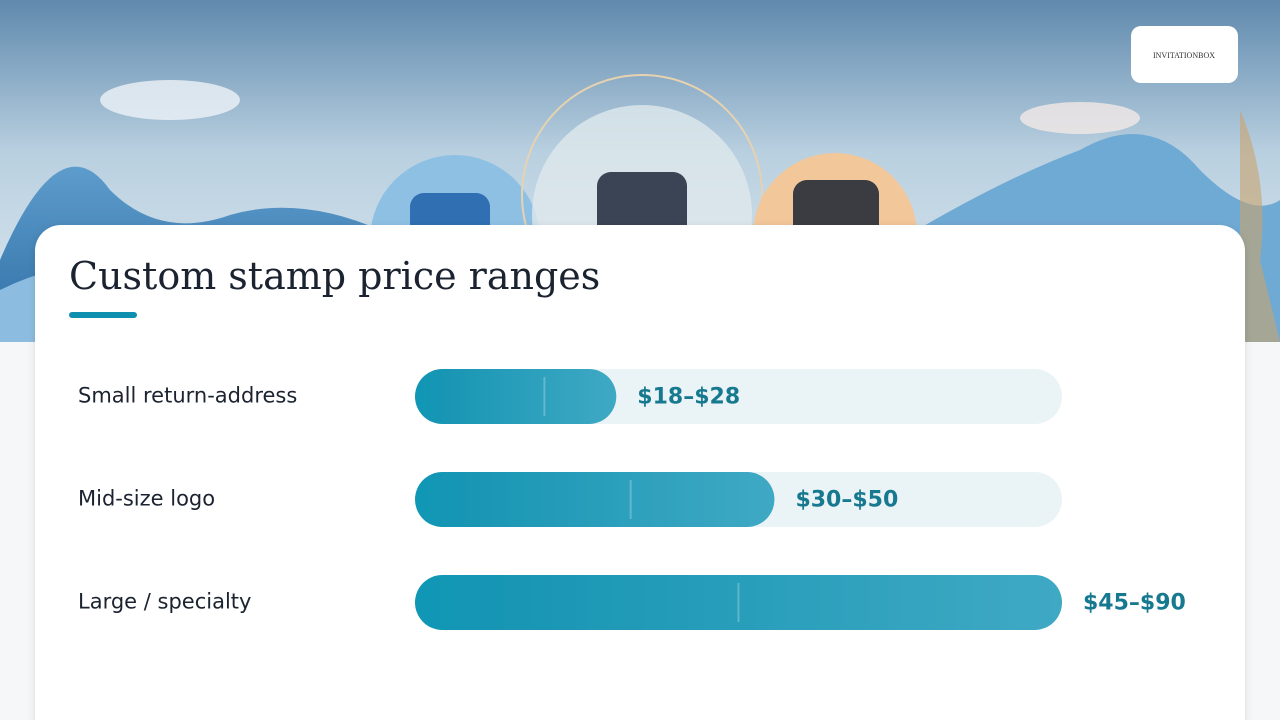 This screenshot has height=720, width=1280. I want to click on logo-box, so click(1184, 54).